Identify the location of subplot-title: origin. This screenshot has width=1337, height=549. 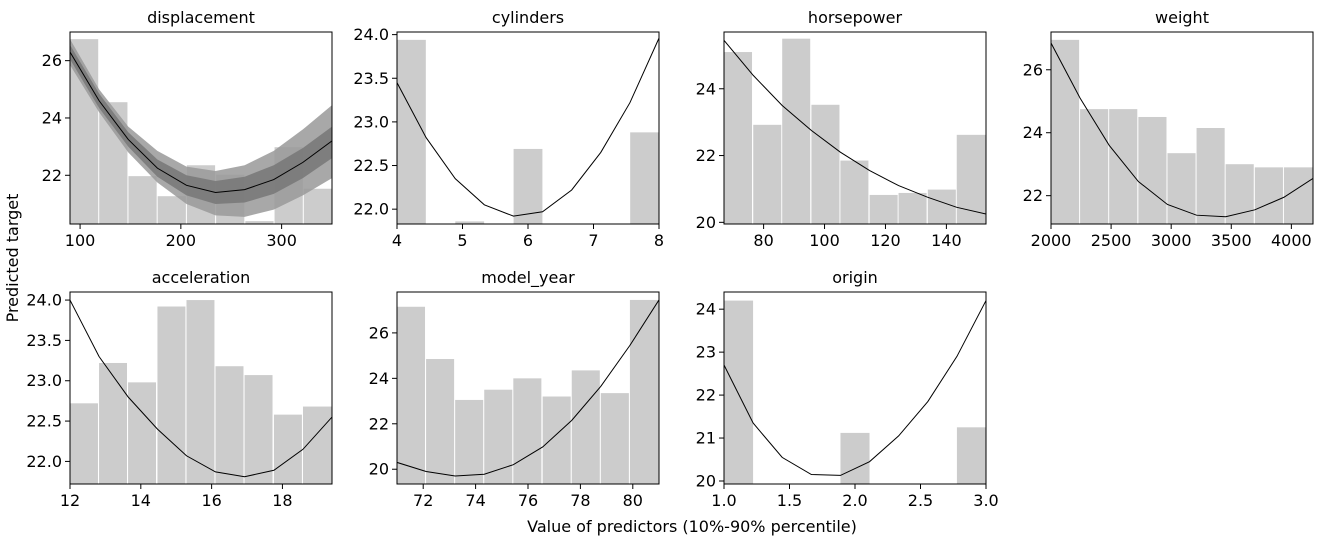
(855, 277).